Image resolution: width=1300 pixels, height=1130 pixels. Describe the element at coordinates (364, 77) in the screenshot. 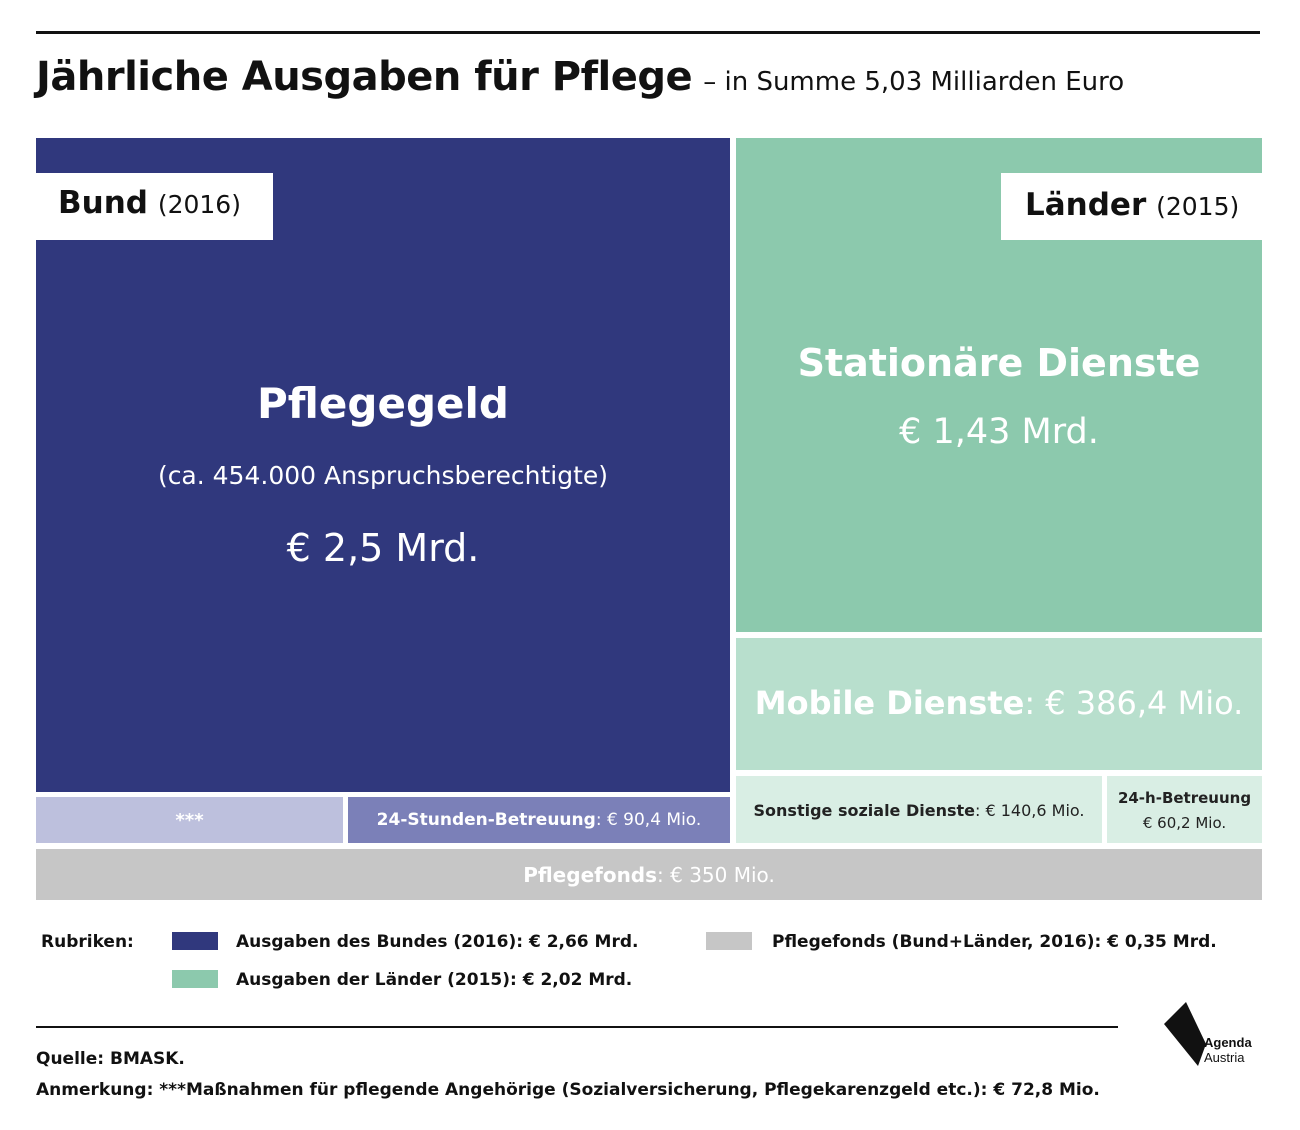

I see `title-main: Jährliche Ausgaben für Pflege` at that location.